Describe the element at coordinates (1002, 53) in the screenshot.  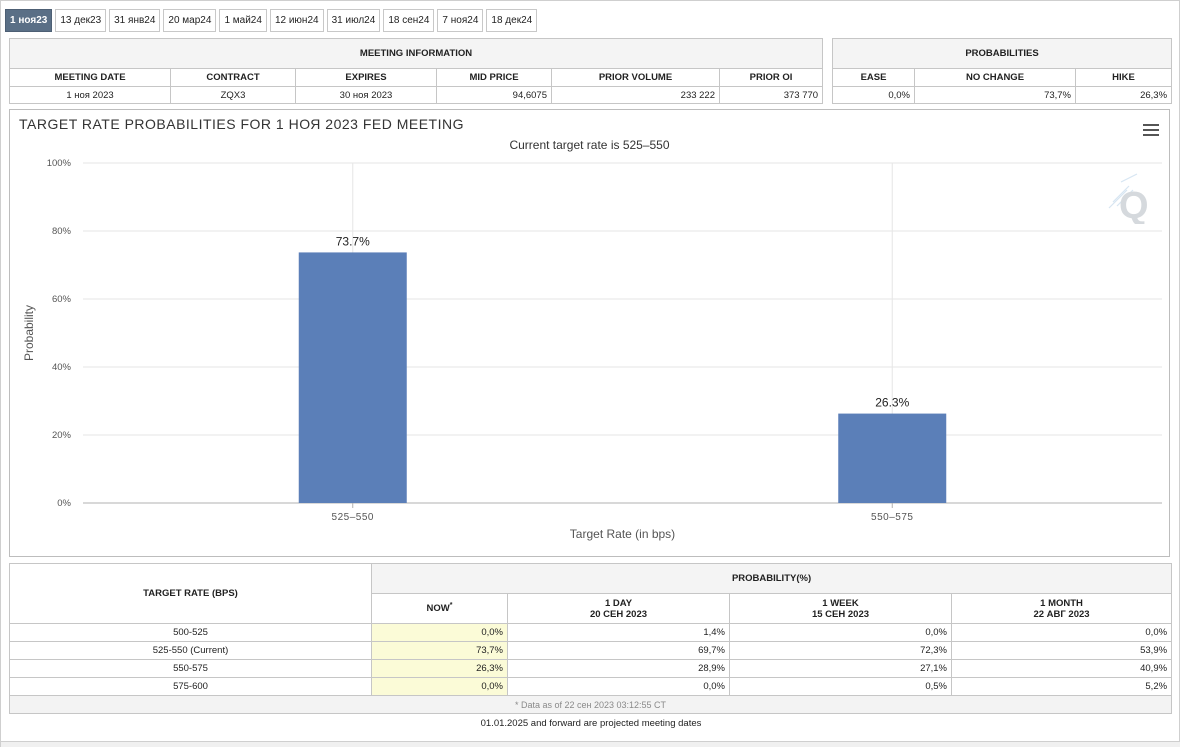
I see `probabilities-header: PROBABILITIES` at that location.